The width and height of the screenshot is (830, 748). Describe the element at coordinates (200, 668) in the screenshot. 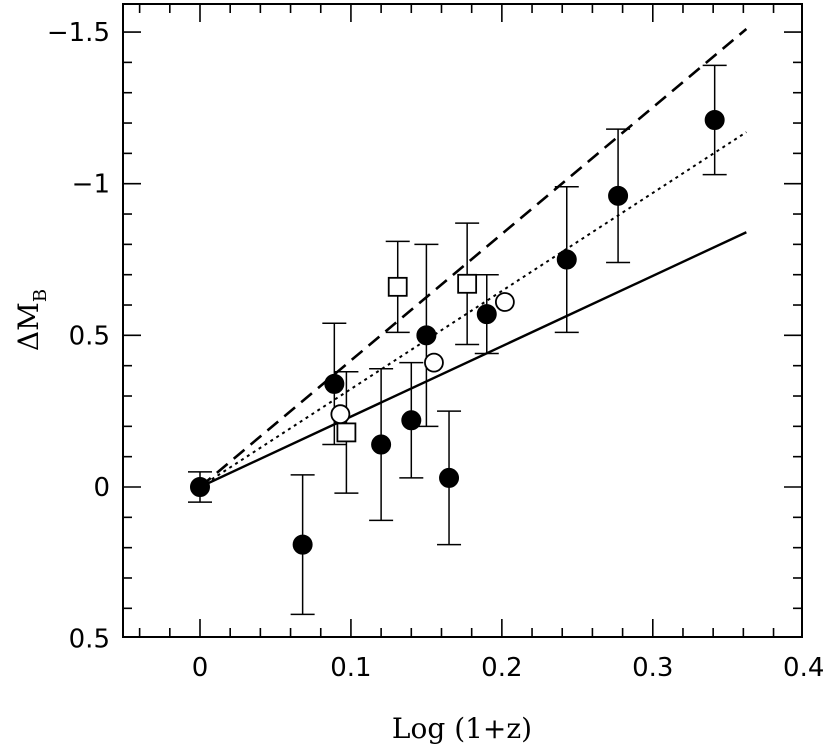

I see `x-tick-label: 0` at that location.